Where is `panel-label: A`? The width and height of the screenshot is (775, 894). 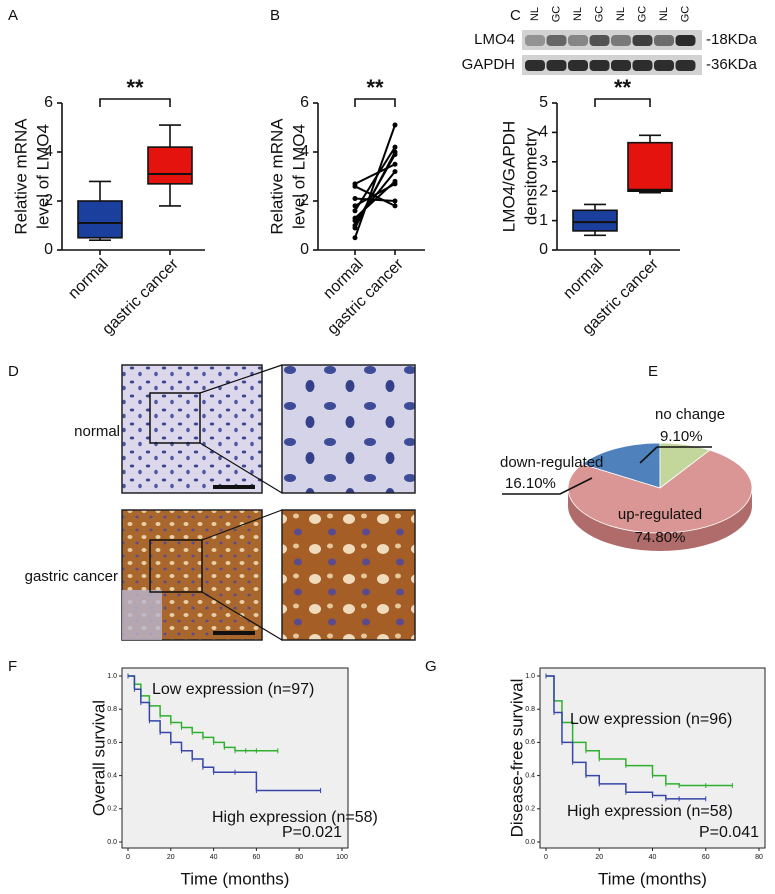
panel-label: A is located at coordinates (13, 15).